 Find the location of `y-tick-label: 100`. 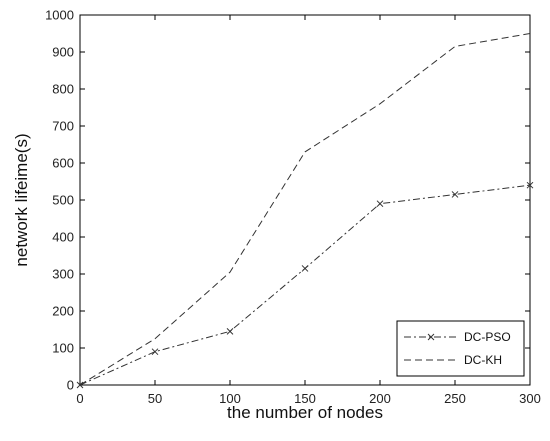

y-tick-label: 100 is located at coordinates (63, 348).